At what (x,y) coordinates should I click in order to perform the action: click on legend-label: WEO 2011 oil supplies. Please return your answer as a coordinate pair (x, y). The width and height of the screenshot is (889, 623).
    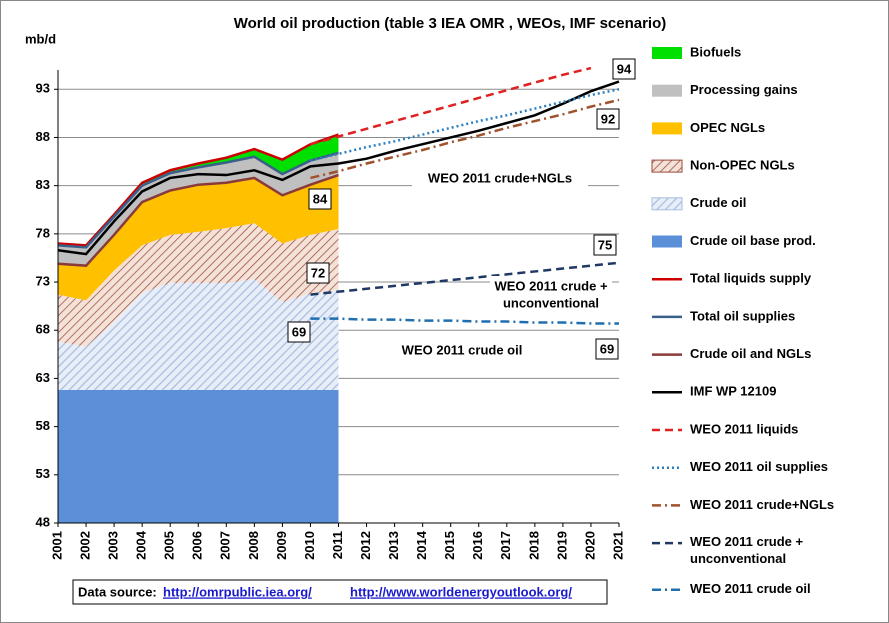
    Looking at the image, I should click on (759, 466).